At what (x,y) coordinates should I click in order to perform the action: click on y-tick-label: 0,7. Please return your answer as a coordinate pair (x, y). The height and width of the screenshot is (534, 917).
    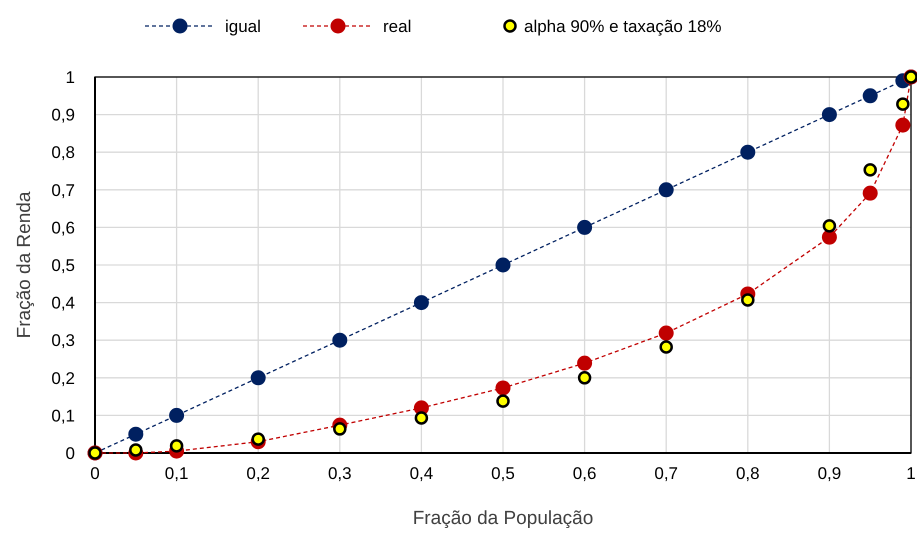
    Looking at the image, I should click on (63, 190).